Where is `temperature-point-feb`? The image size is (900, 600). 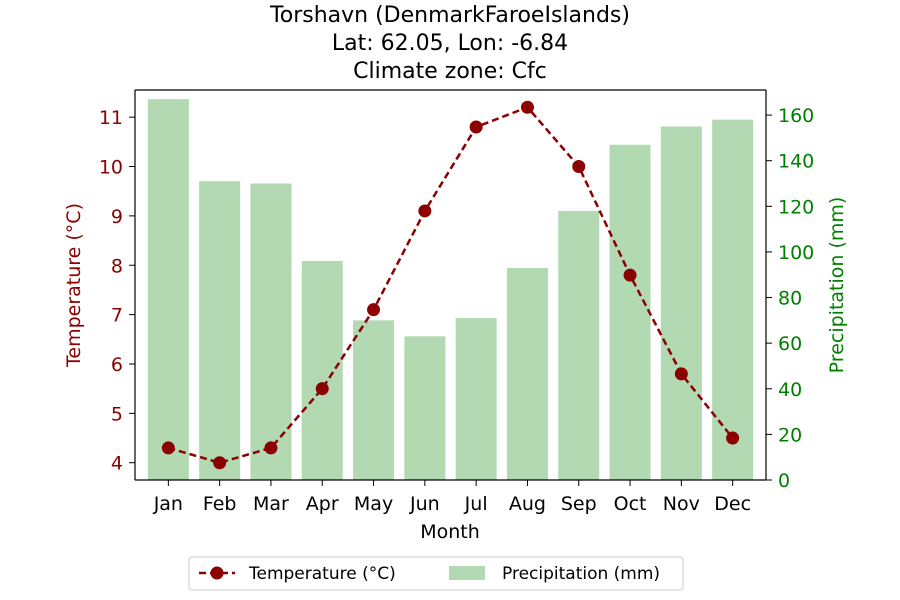
temperature-point-feb is located at coordinates (220, 463).